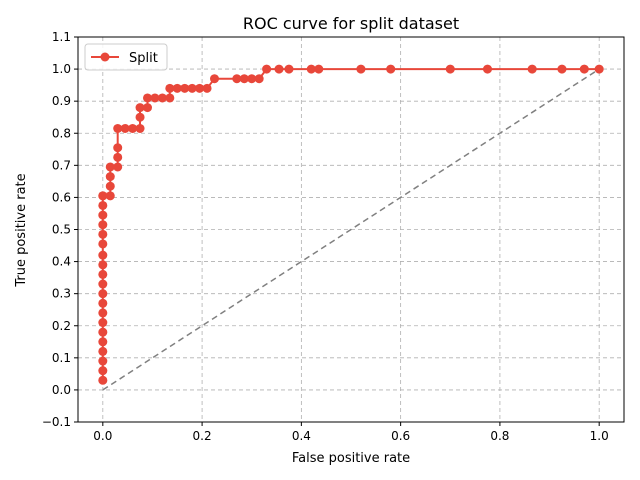 Image resolution: width=640 pixels, height=480 pixels. What do you see at coordinates (499, 436) in the screenshot?
I see `x-tick-label: 0.8` at bounding box center [499, 436].